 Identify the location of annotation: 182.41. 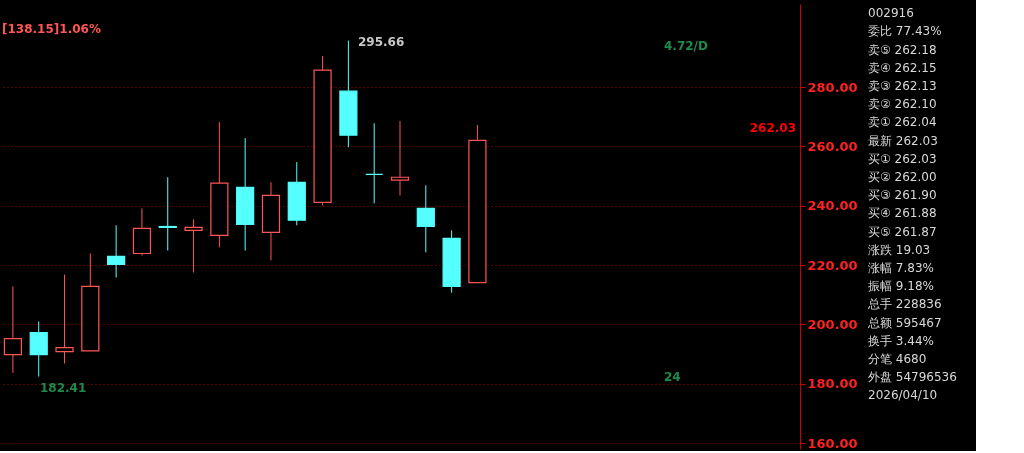
(63, 388).